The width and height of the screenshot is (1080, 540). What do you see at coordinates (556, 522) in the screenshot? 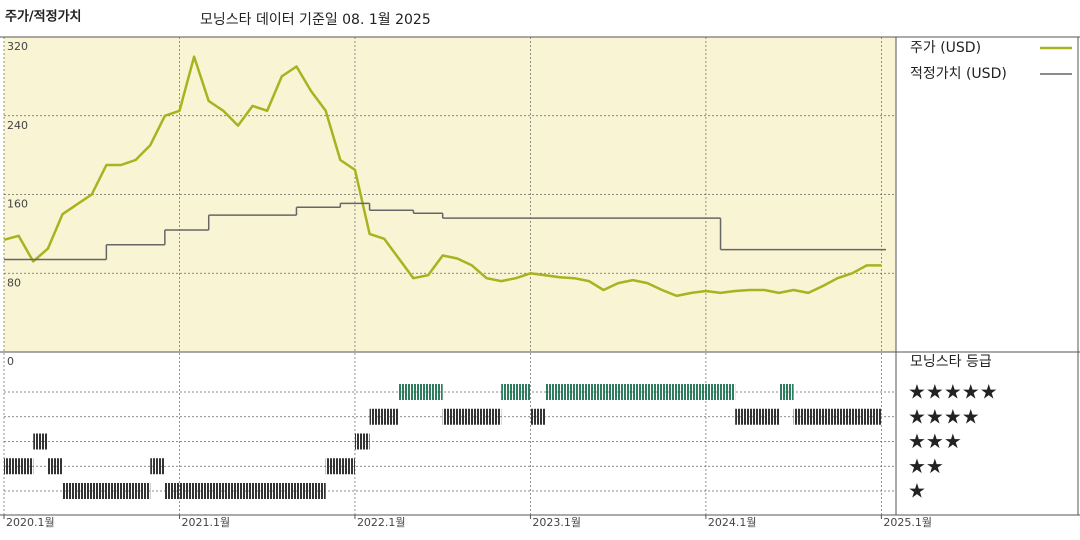
I see `x-tick-label: 2023.1월` at bounding box center [556, 522].